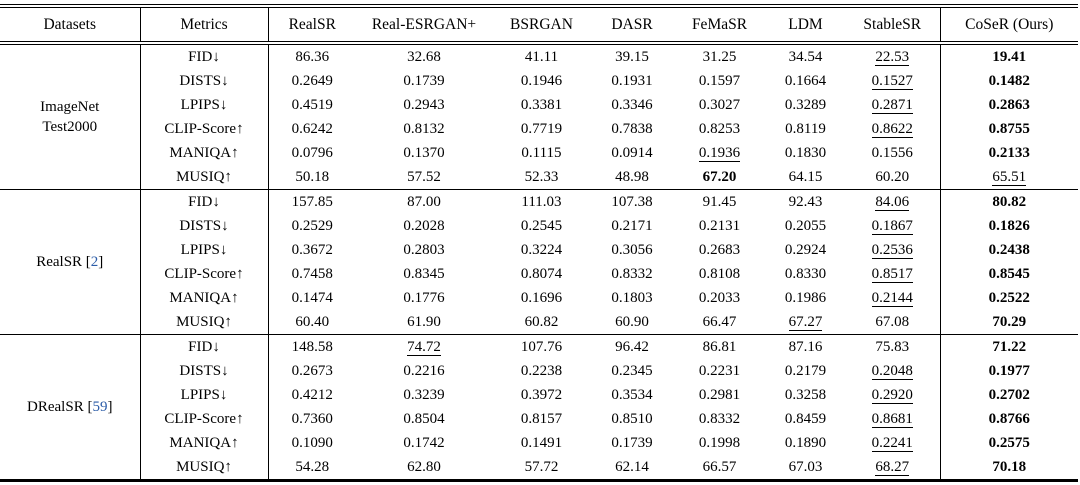 The image size is (1080, 485). What do you see at coordinates (719, 225) in the screenshot?
I see `metric-value: 0.2131` at bounding box center [719, 225].